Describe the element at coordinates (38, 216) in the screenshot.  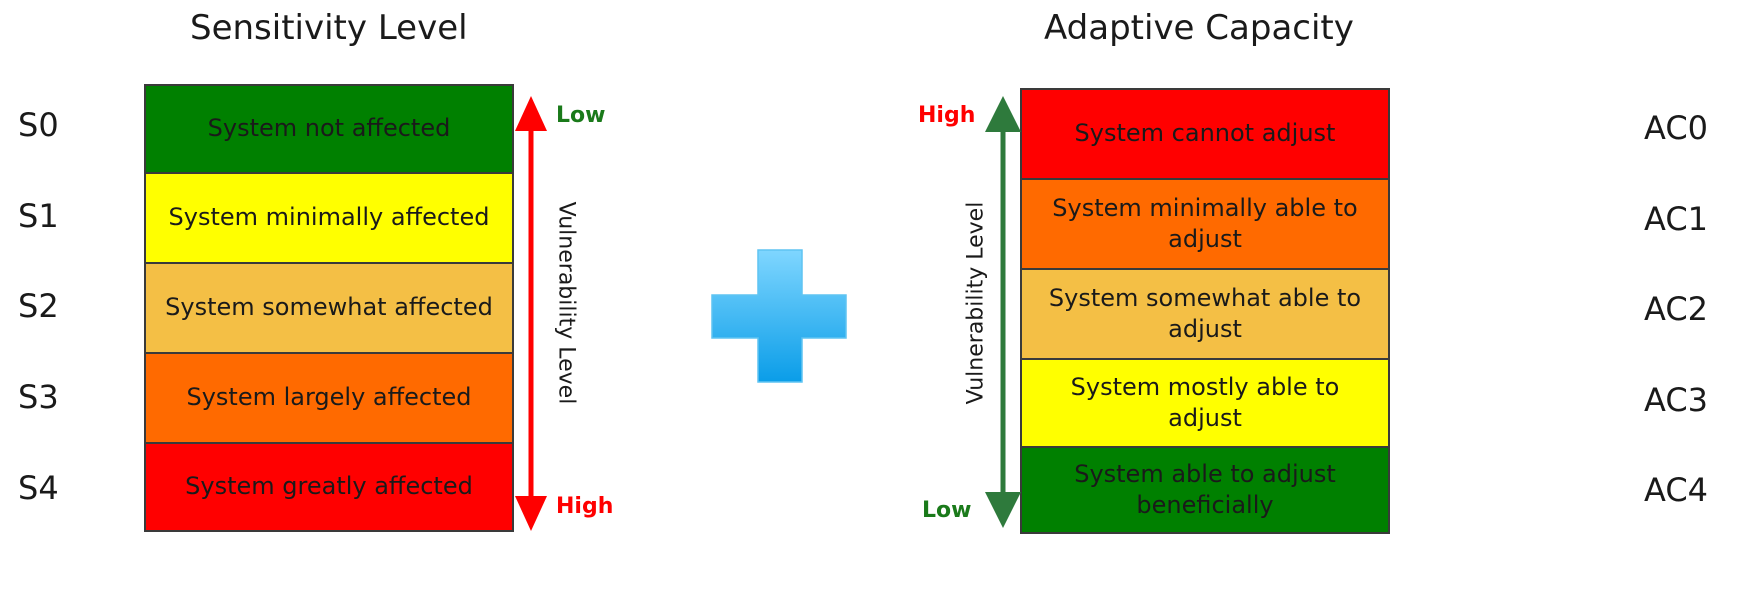
I see `sensitivity-code: S1` at that location.